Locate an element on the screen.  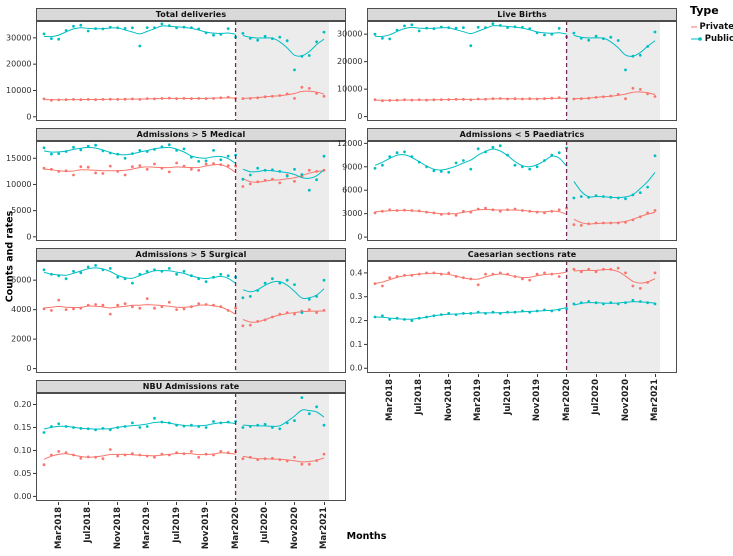
y-tick-label: 5000 is located at coordinates (21, 210).